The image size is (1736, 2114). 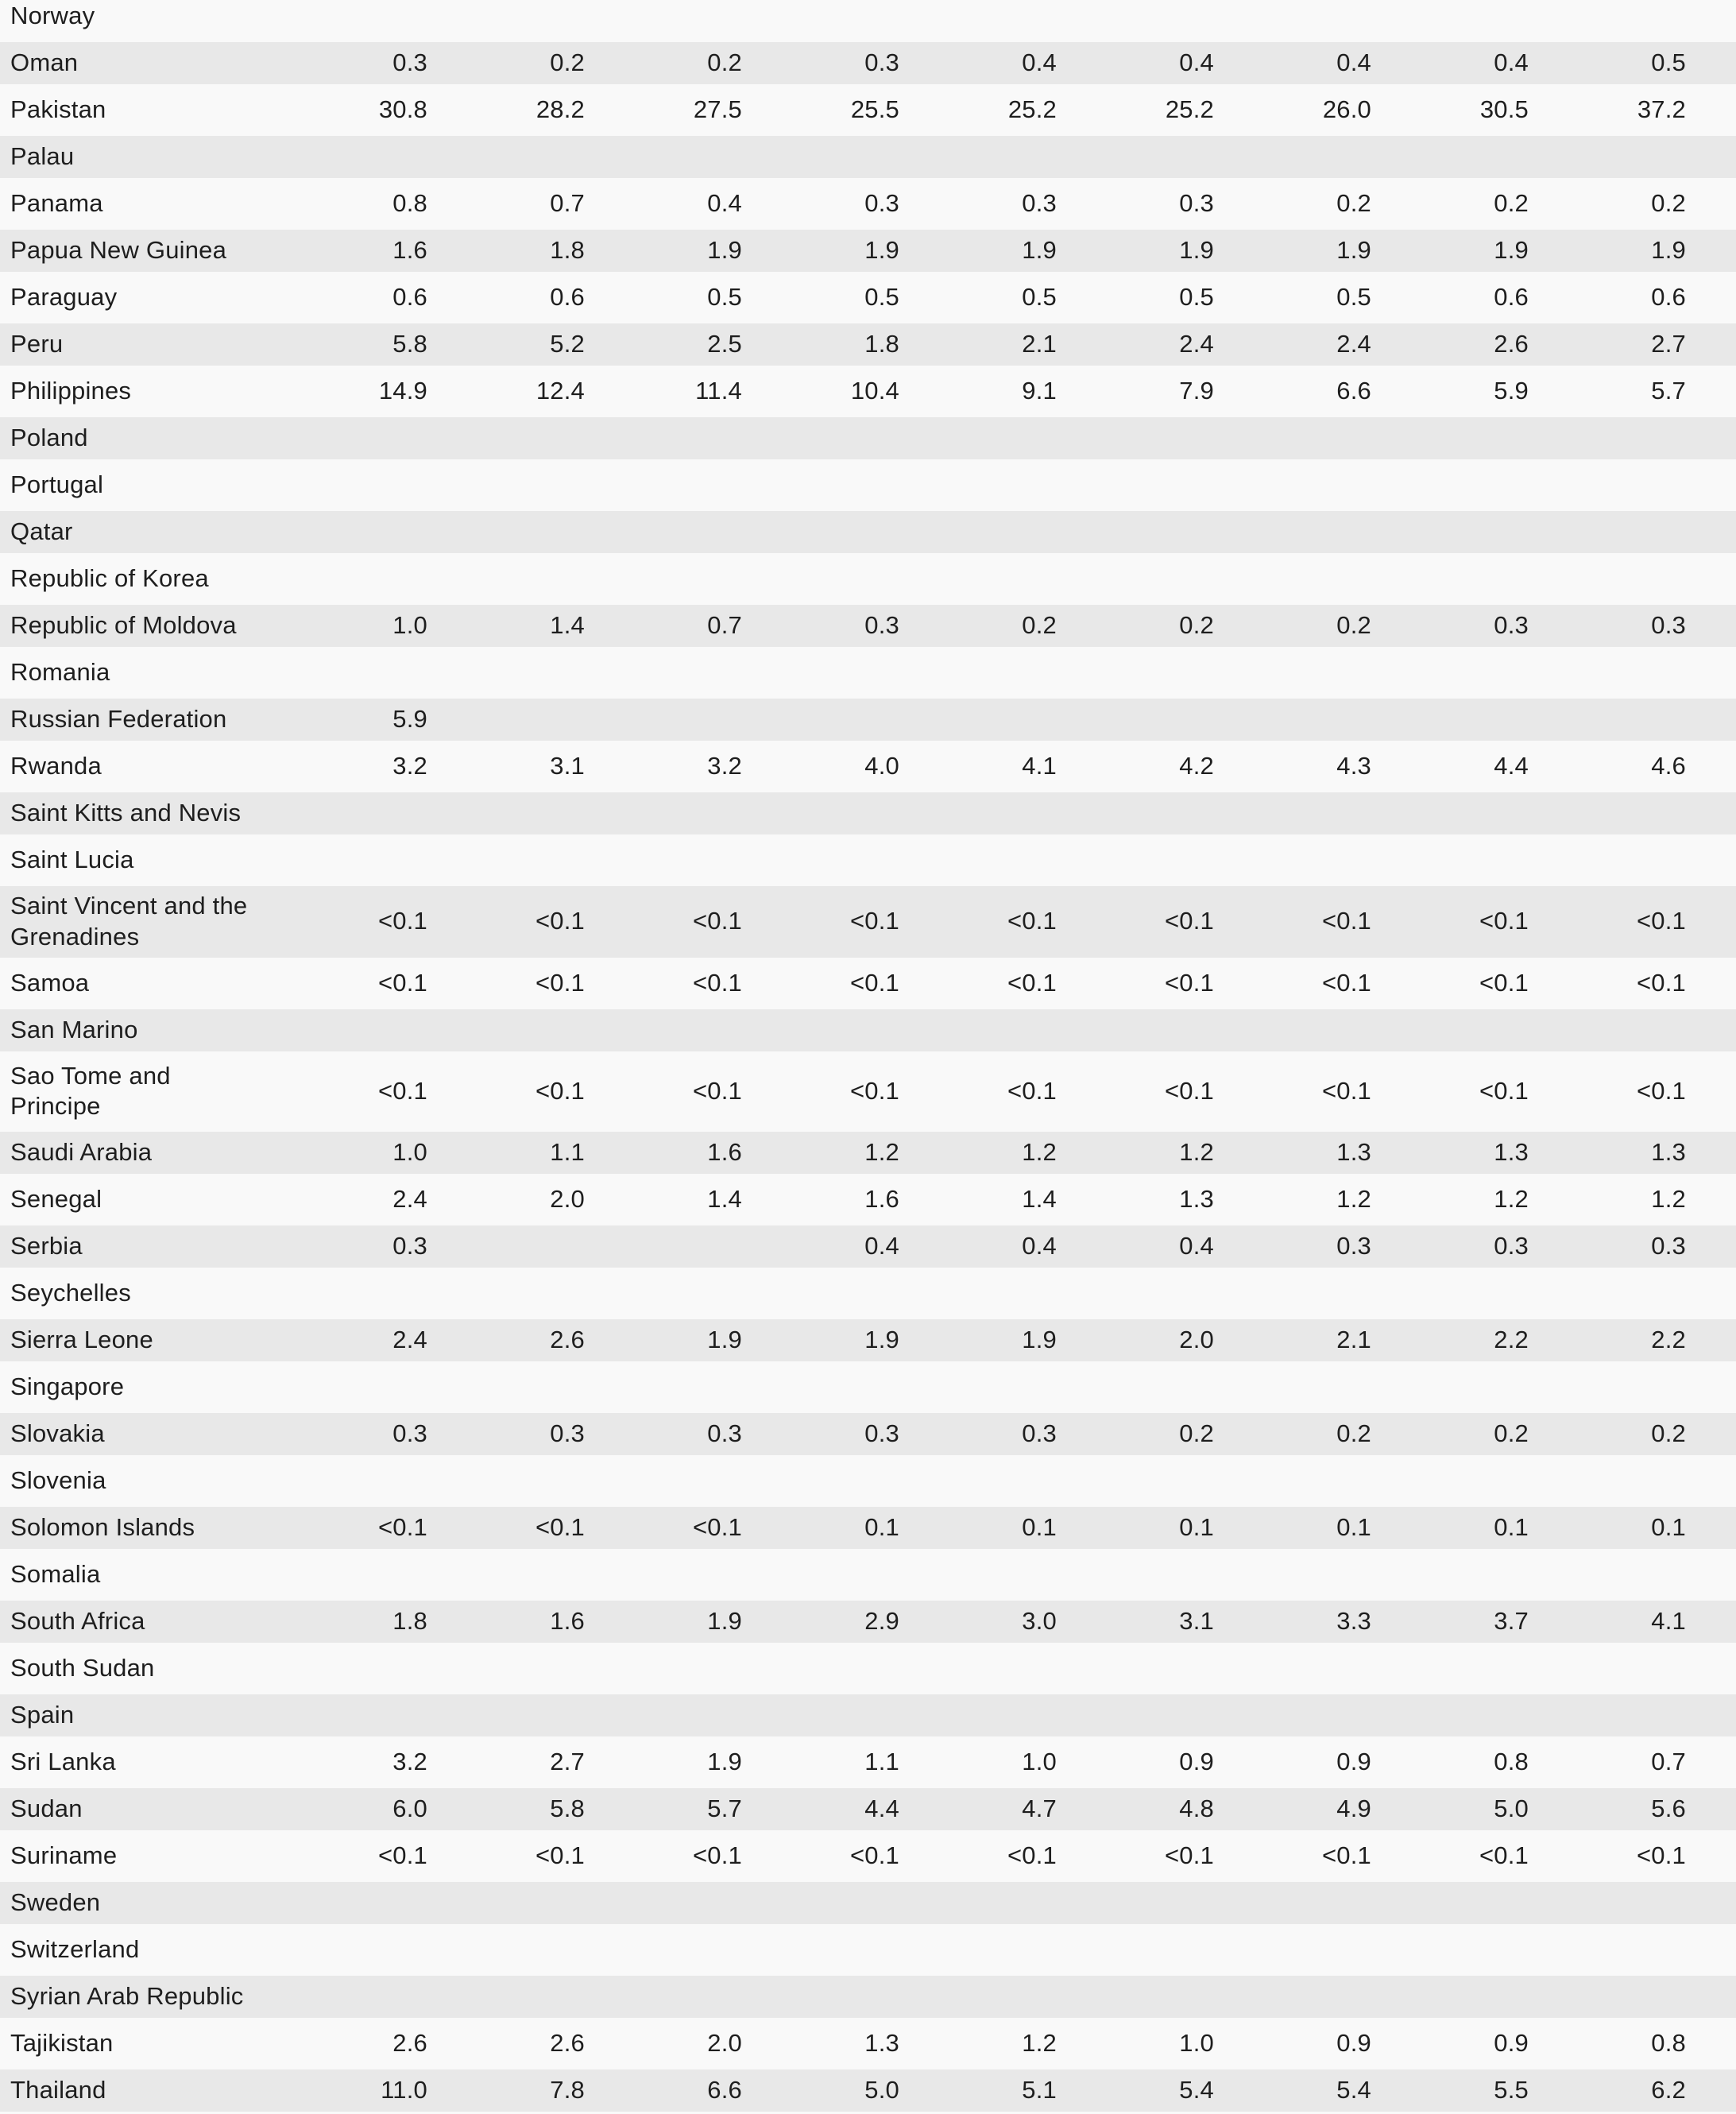 I want to click on table-row: Romania, so click(x=868, y=672).